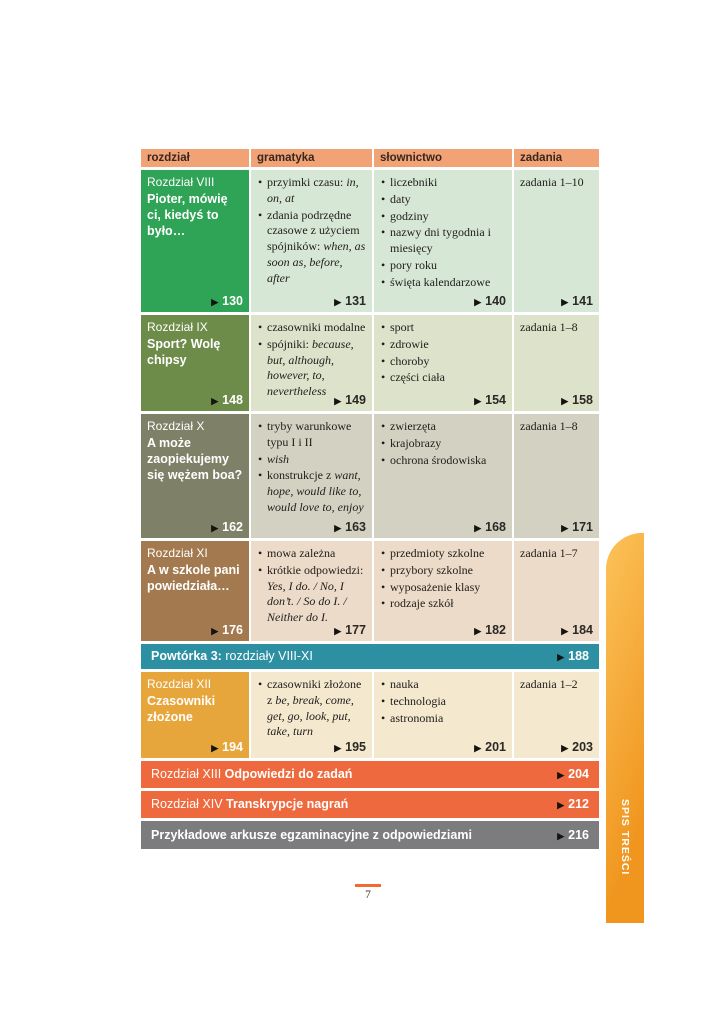 The width and height of the screenshot is (724, 1024). I want to click on page-number: 149, so click(355, 400).